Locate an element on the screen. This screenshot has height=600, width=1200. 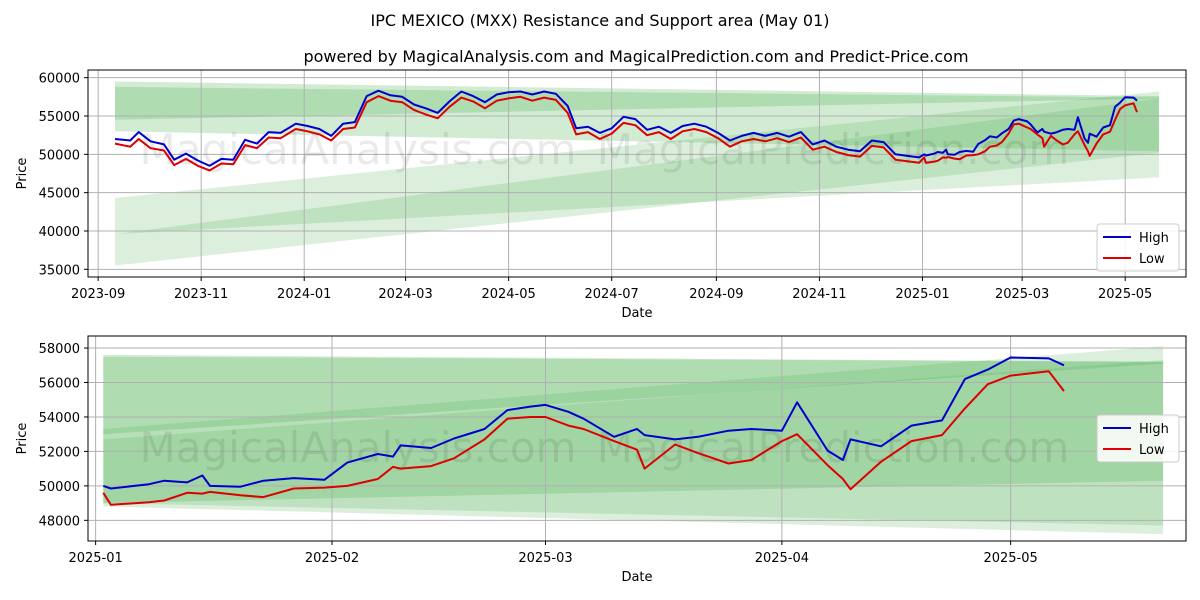
y-tick-label: 55000 is located at coordinates (59, 117).